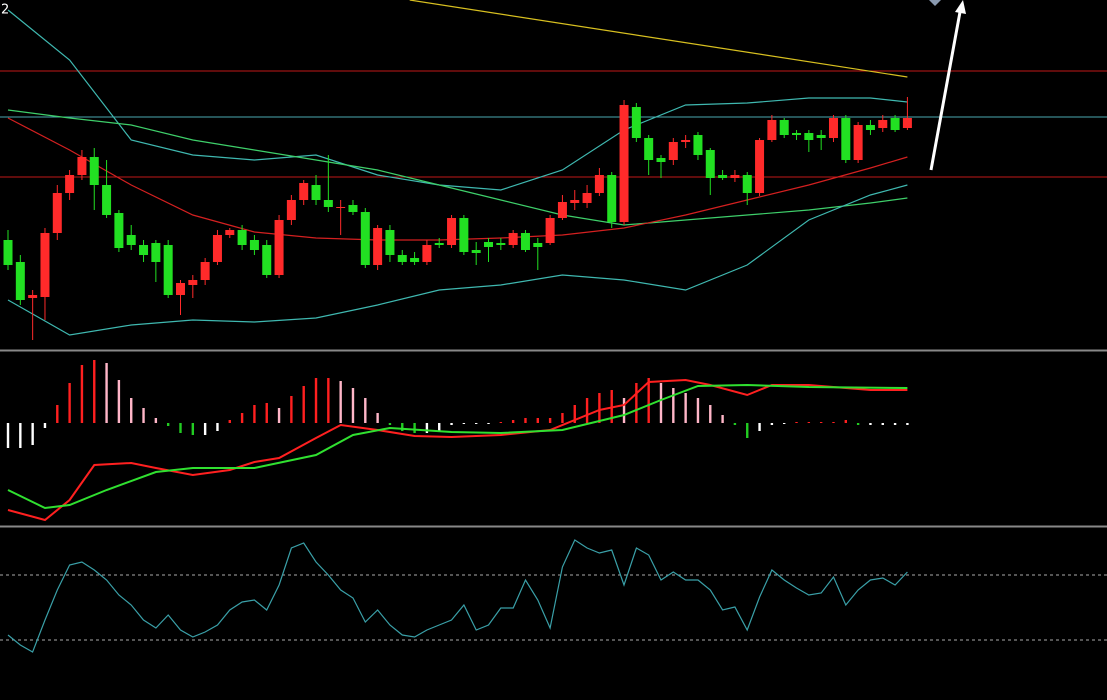 The width and height of the screenshot is (1107, 700). I want to click on rsi-line, so click(457, 596).